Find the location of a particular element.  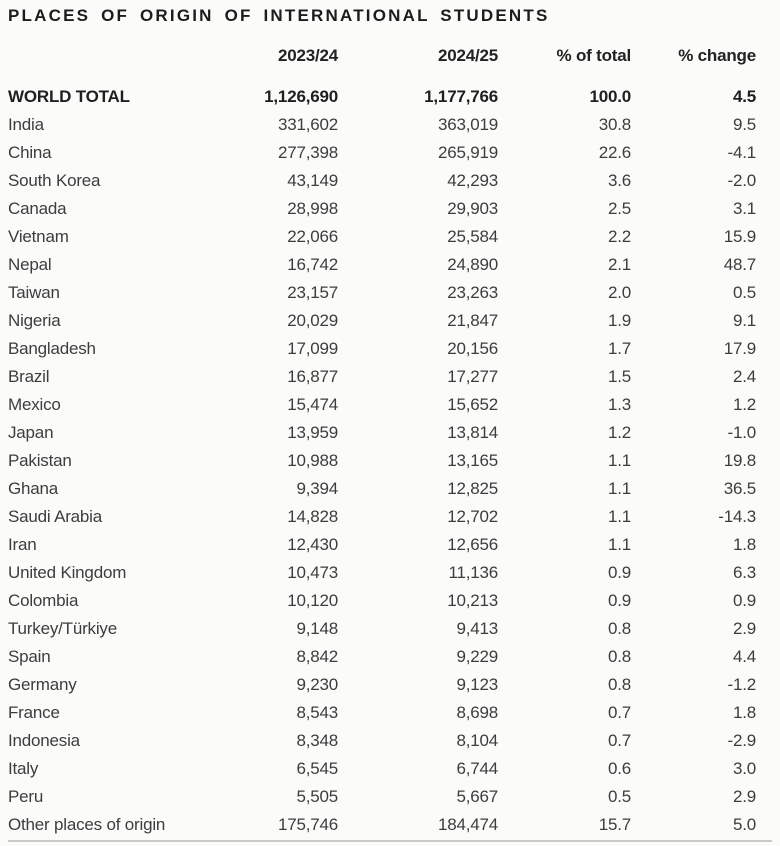

value-2023-24: 16,877 is located at coordinates (312, 376).